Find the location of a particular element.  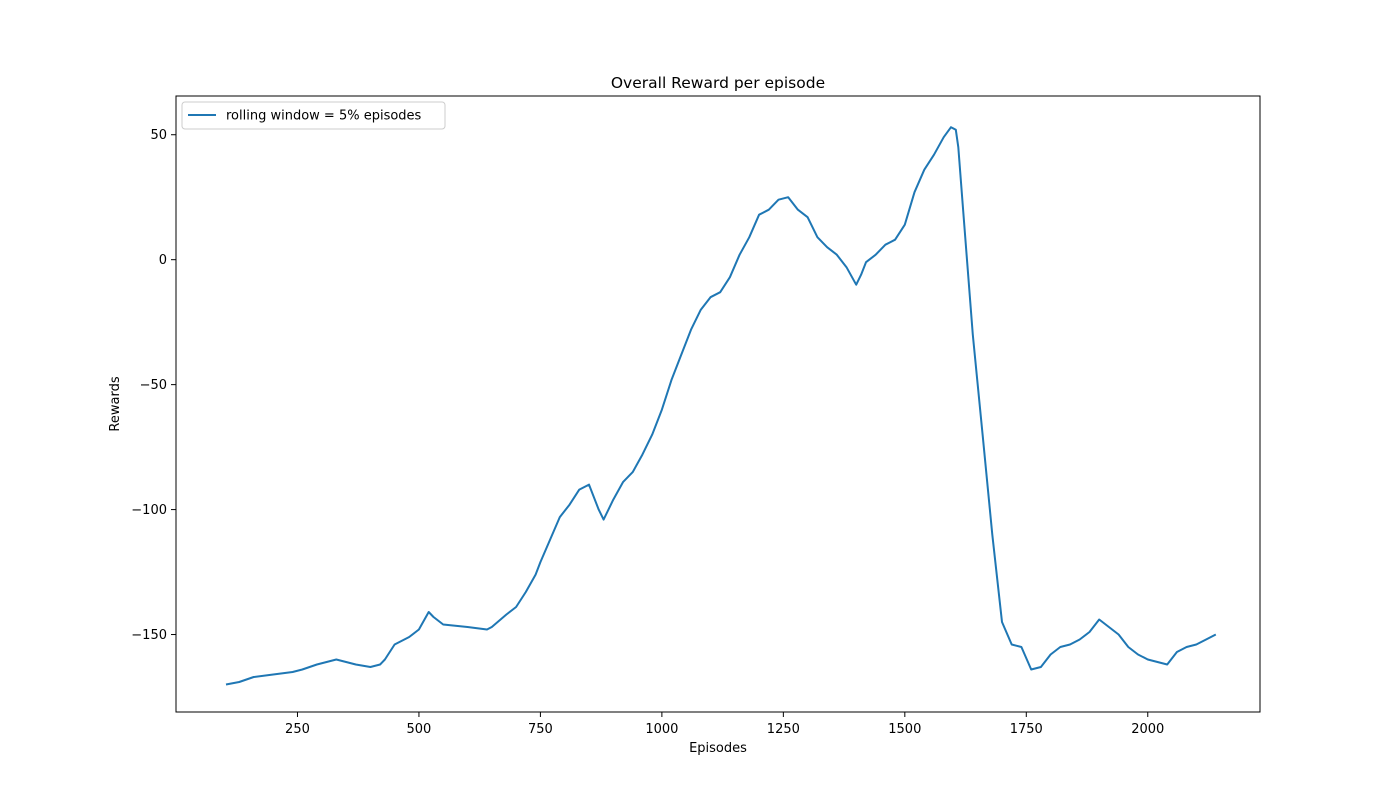

chart-title: Overall Reward per episode is located at coordinates (718, 83).